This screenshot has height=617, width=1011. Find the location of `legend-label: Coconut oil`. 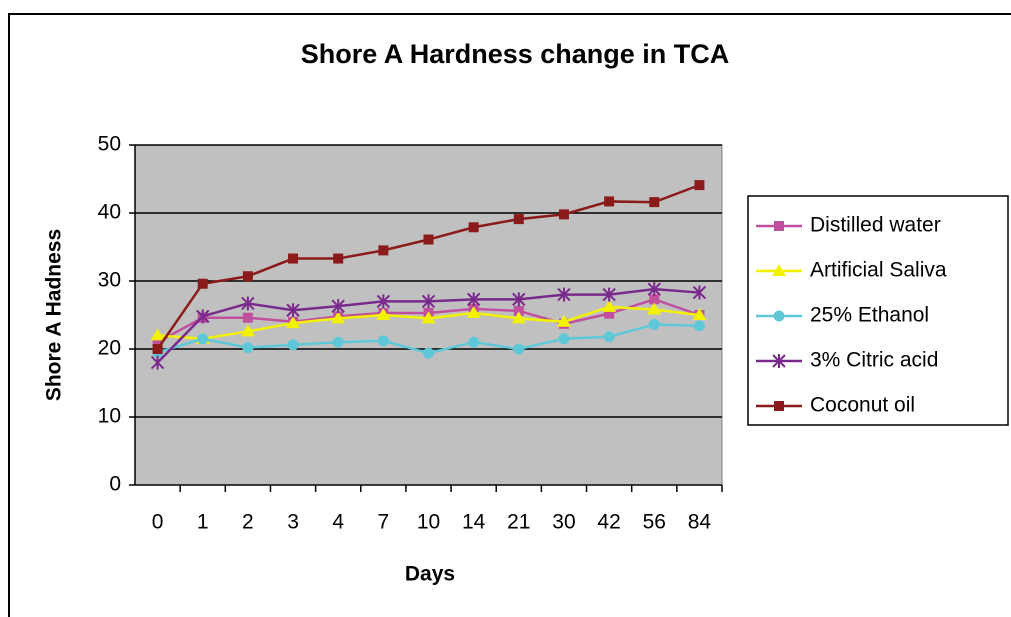

legend-label: Coconut oil is located at coordinates (862, 405).